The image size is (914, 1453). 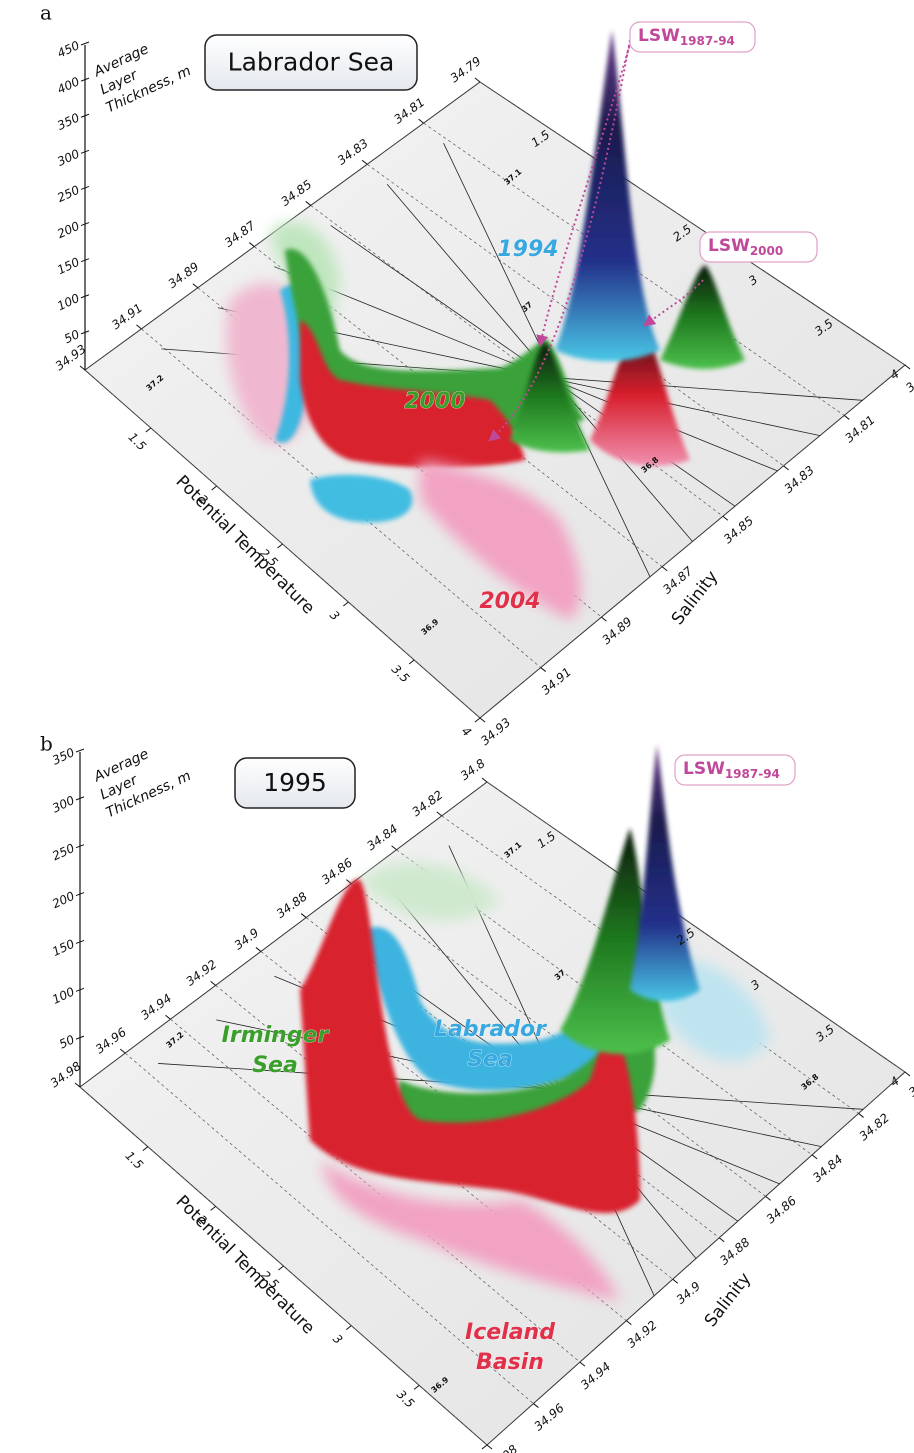 What do you see at coordinates (510, 1332) in the screenshot?
I see `region-label: Iceland` at bounding box center [510, 1332].